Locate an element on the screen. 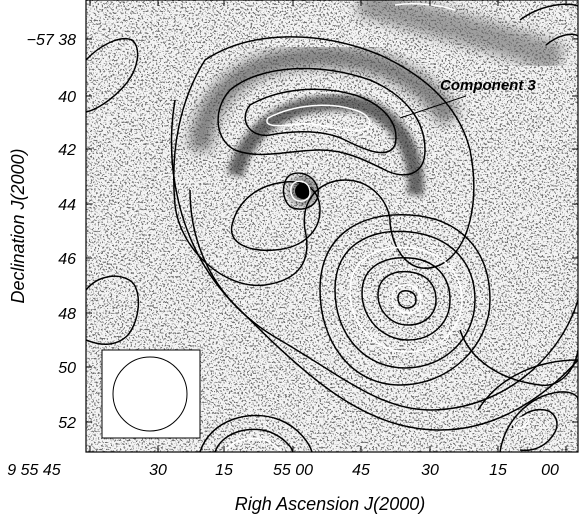 The image size is (582, 520). x-axis-title: Righ Ascension J(2000) is located at coordinates (330, 504).